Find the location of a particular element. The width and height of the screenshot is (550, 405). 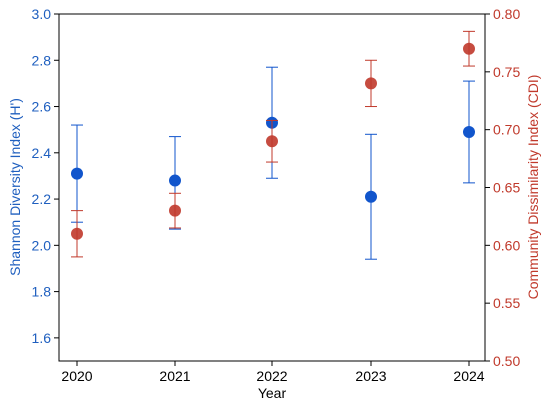

right-tick-label: 0.80 is located at coordinates (506, 14).